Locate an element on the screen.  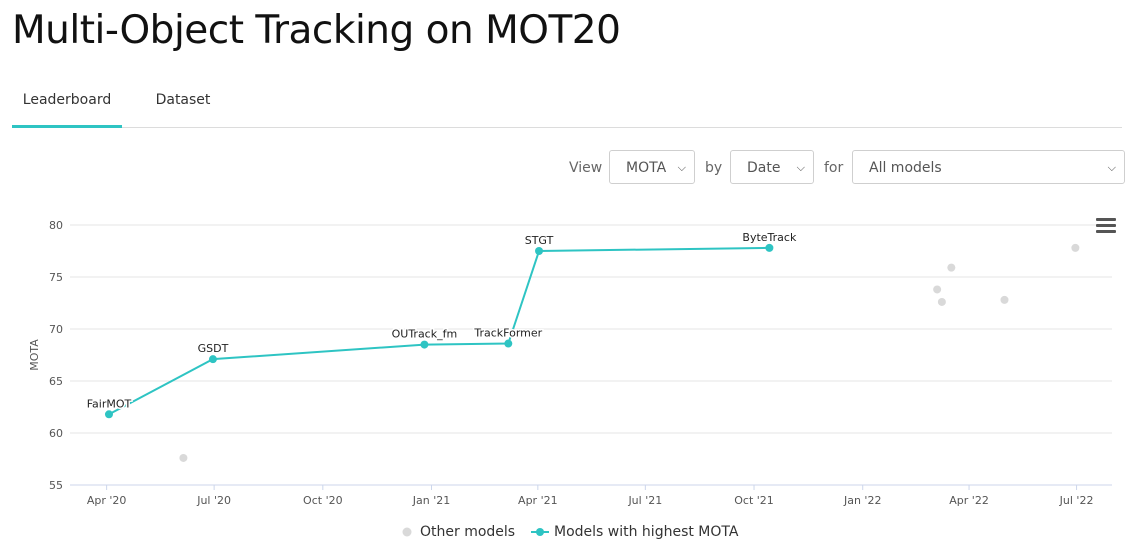
metric-select-value: MOTA is located at coordinates (646, 168).